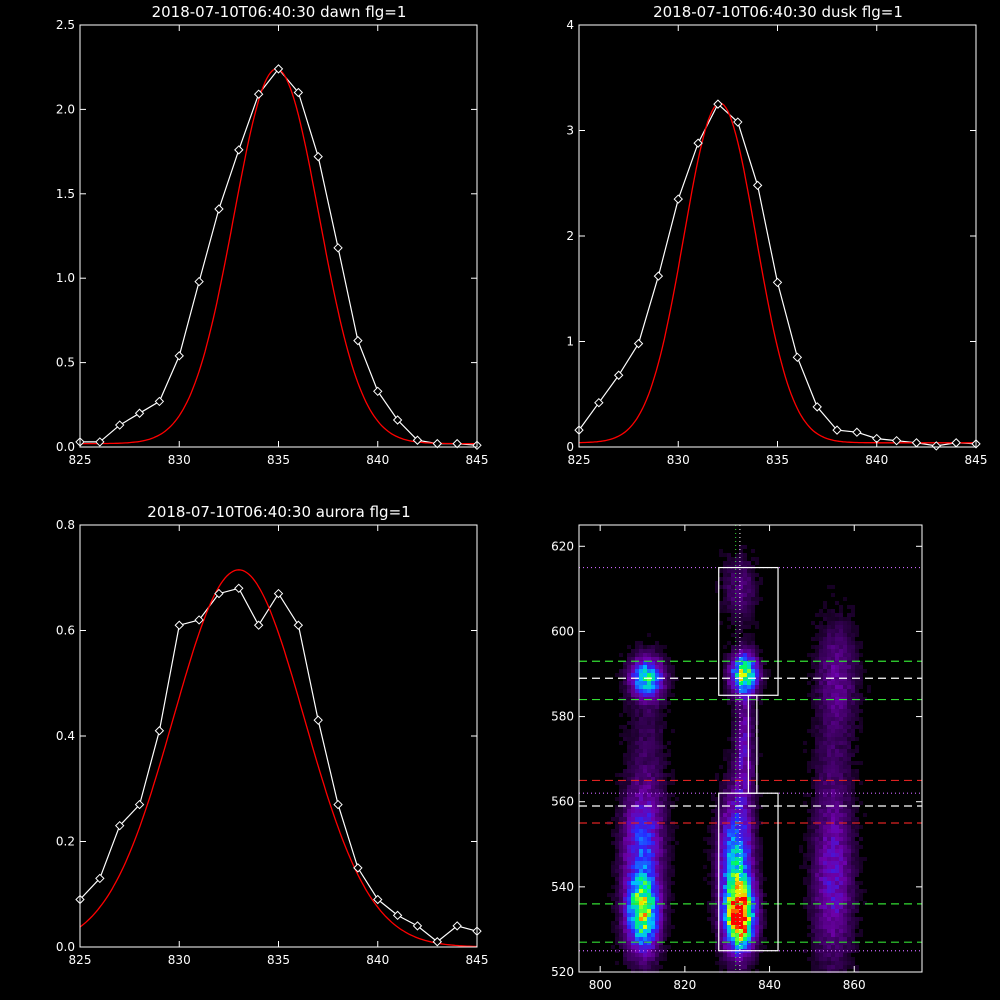 The height and width of the screenshot is (1000, 1000). What do you see at coordinates (377, 460) in the screenshot?
I see `x-tick-label: 840` at bounding box center [377, 460].